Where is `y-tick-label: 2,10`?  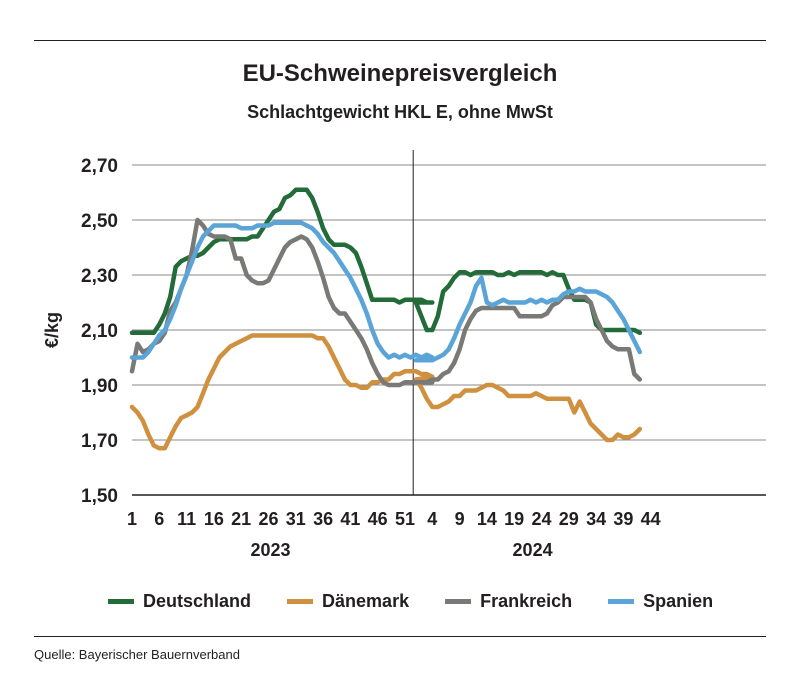
y-tick-label: 2,10 is located at coordinates (99, 331).